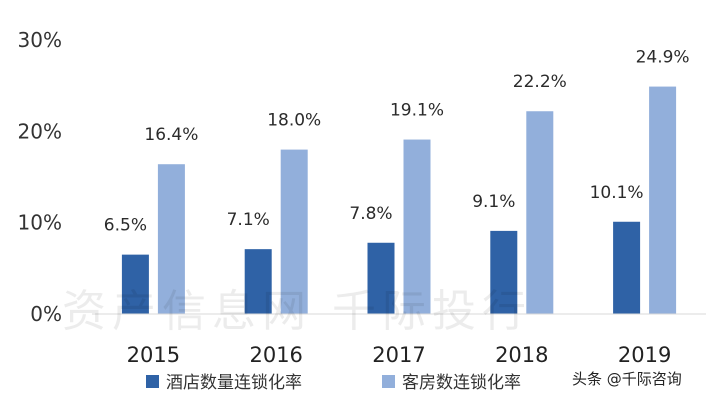 Image resolution: width=716 pixels, height=404 pixels. What do you see at coordinates (417, 226) in the screenshot?
I see `bar-room-2017` at bounding box center [417, 226].